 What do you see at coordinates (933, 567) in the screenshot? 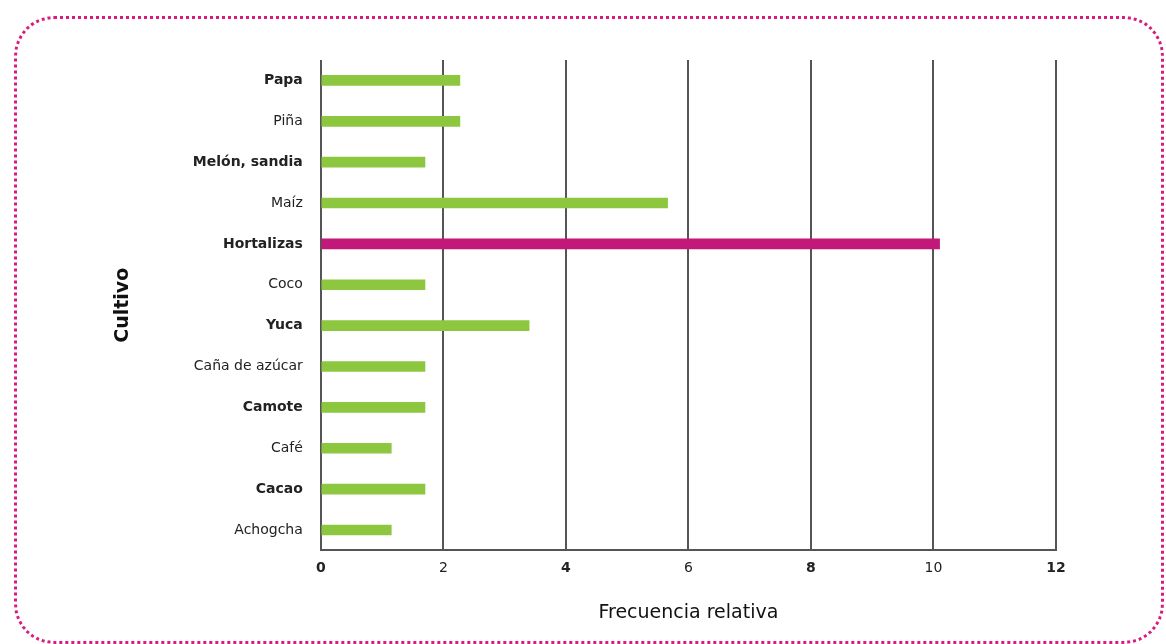
I see `x-tick-label: 10` at bounding box center [933, 567].